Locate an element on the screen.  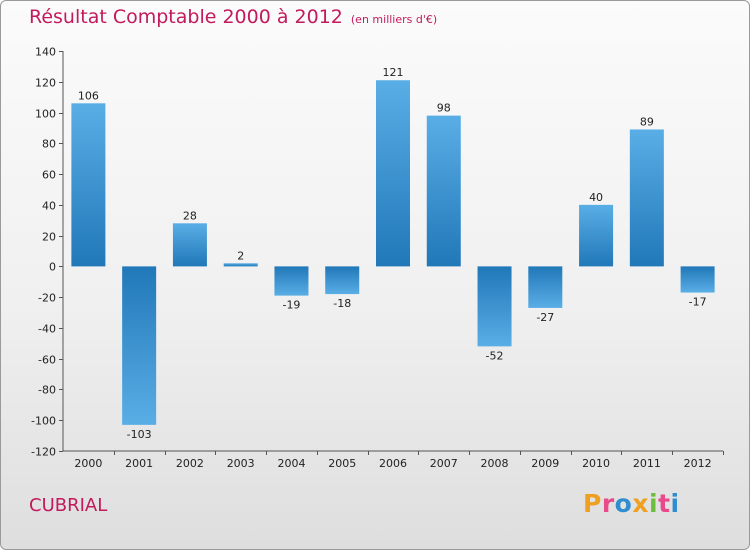
brand-letter: P is located at coordinates (592, 503).